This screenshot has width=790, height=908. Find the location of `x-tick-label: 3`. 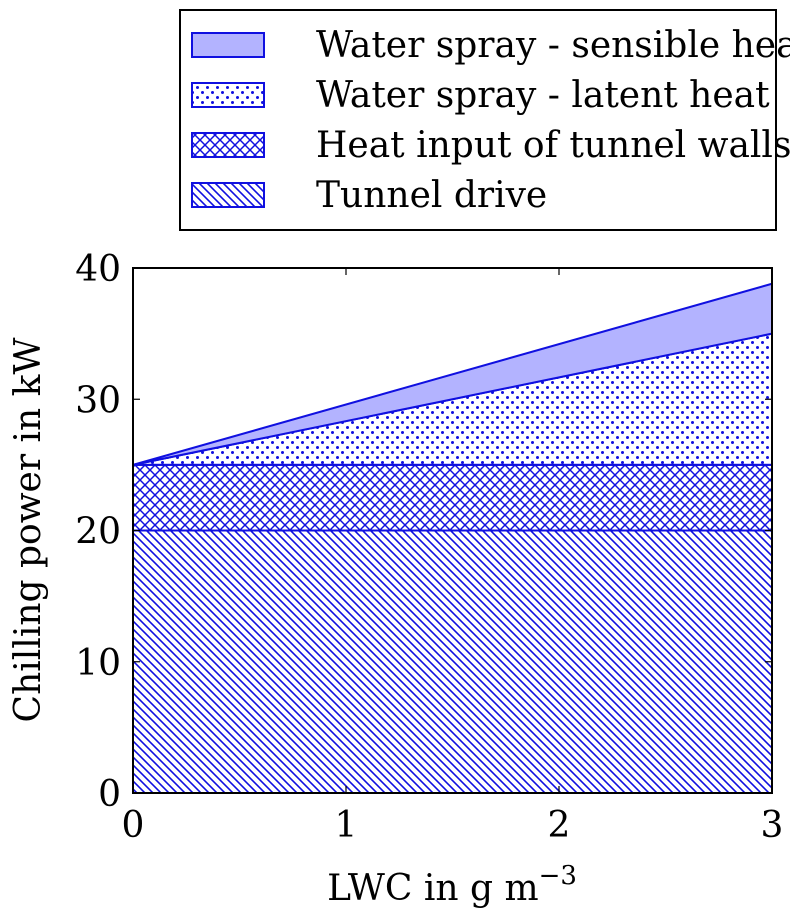

x-tick-label: 3 is located at coordinates (772, 825).